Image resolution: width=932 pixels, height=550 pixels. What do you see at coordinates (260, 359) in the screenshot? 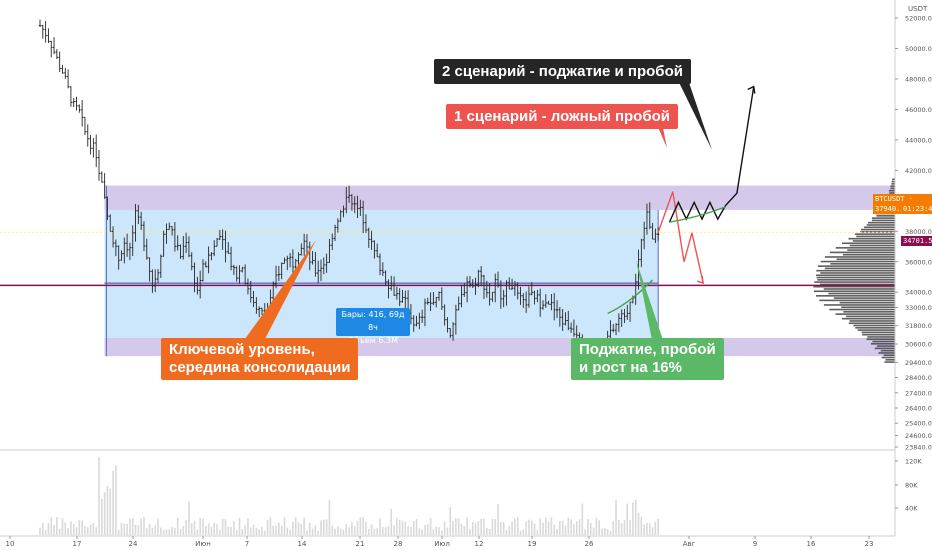
I see `annotation-key-level: Ключевой уровень, середина консолидации` at bounding box center [260, 359].